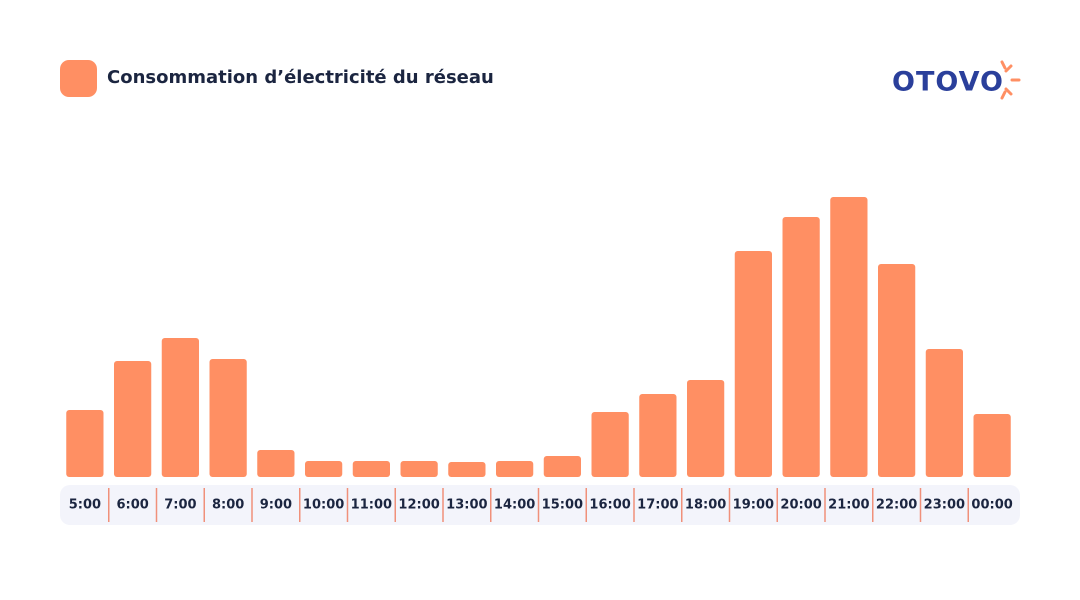 The width and height of the screenshot is (1080, 600). What do you see at coordinates (323, 505) in the screenshot?
I see `x-tick-label: 10:00` at bounding box center [323, 505].